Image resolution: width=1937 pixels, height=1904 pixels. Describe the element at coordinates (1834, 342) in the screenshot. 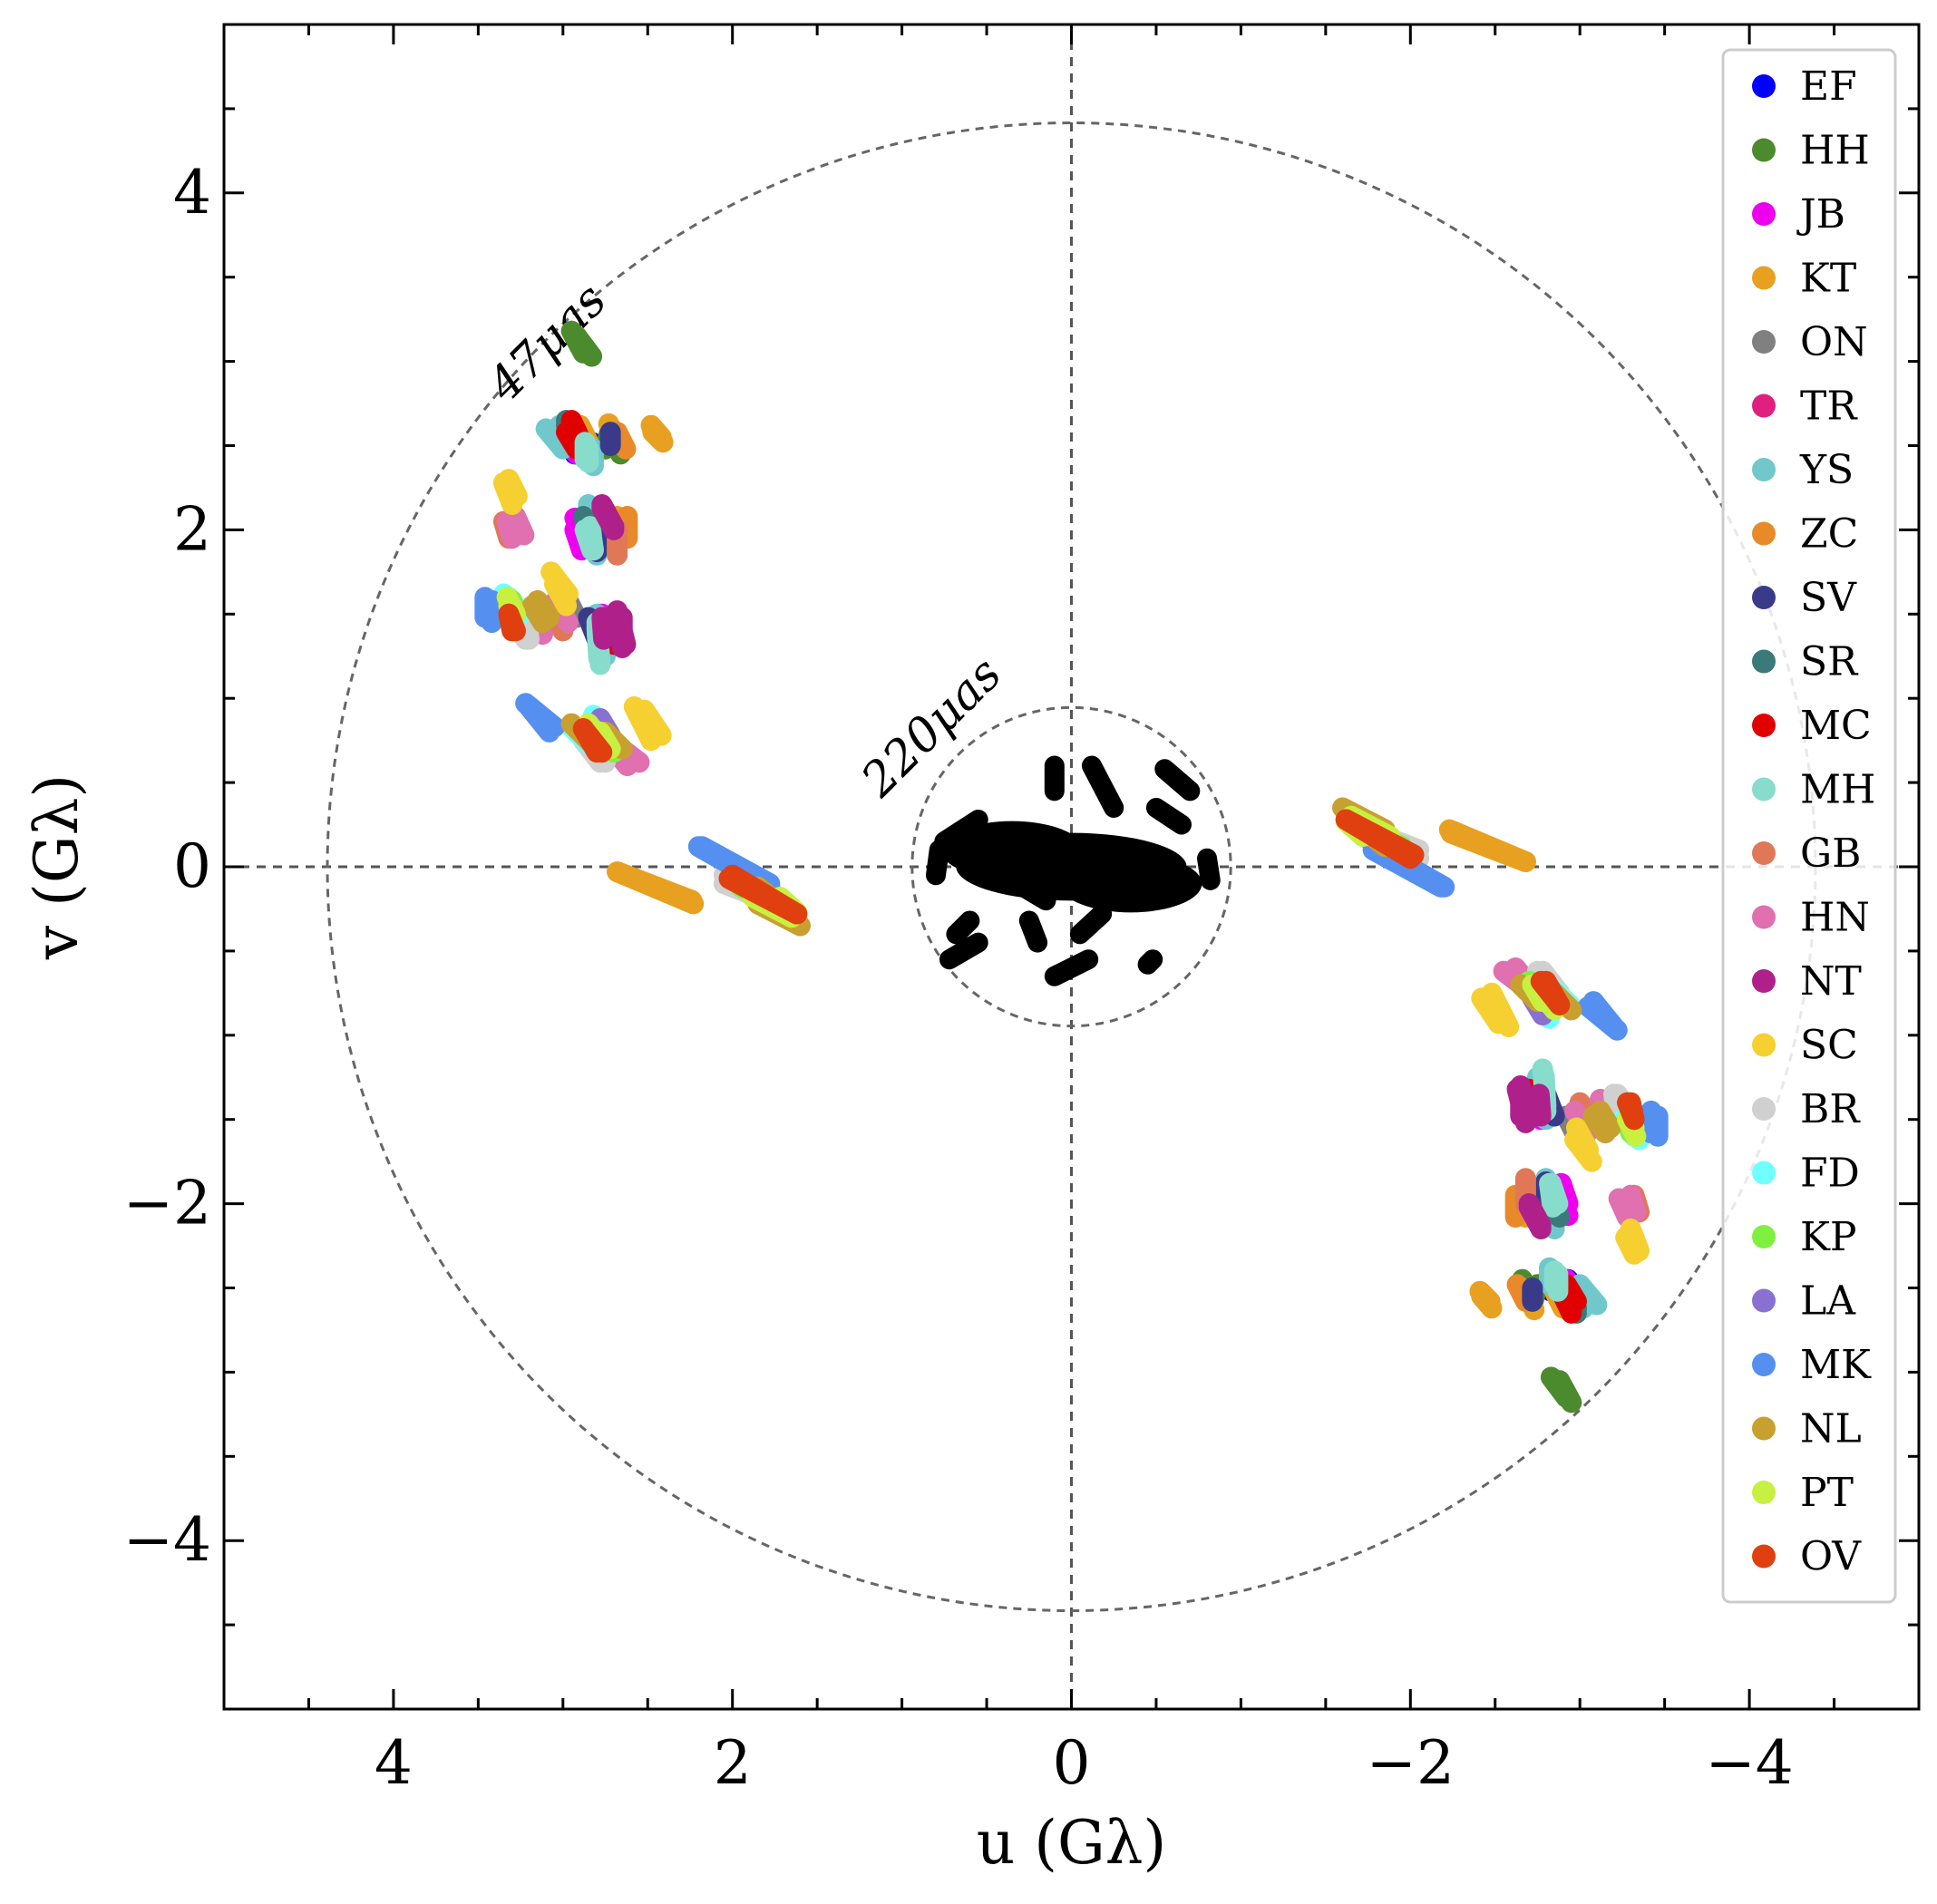

I see `legend-label: ON` at that location.